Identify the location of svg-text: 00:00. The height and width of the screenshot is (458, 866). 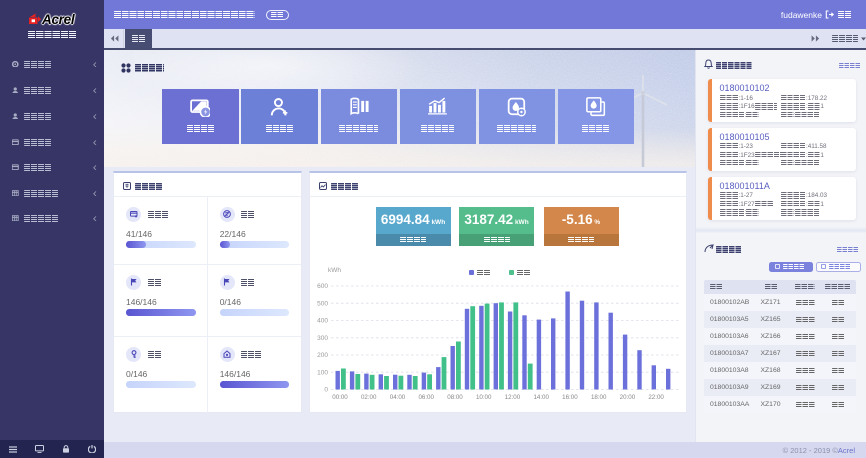
(340, 397).